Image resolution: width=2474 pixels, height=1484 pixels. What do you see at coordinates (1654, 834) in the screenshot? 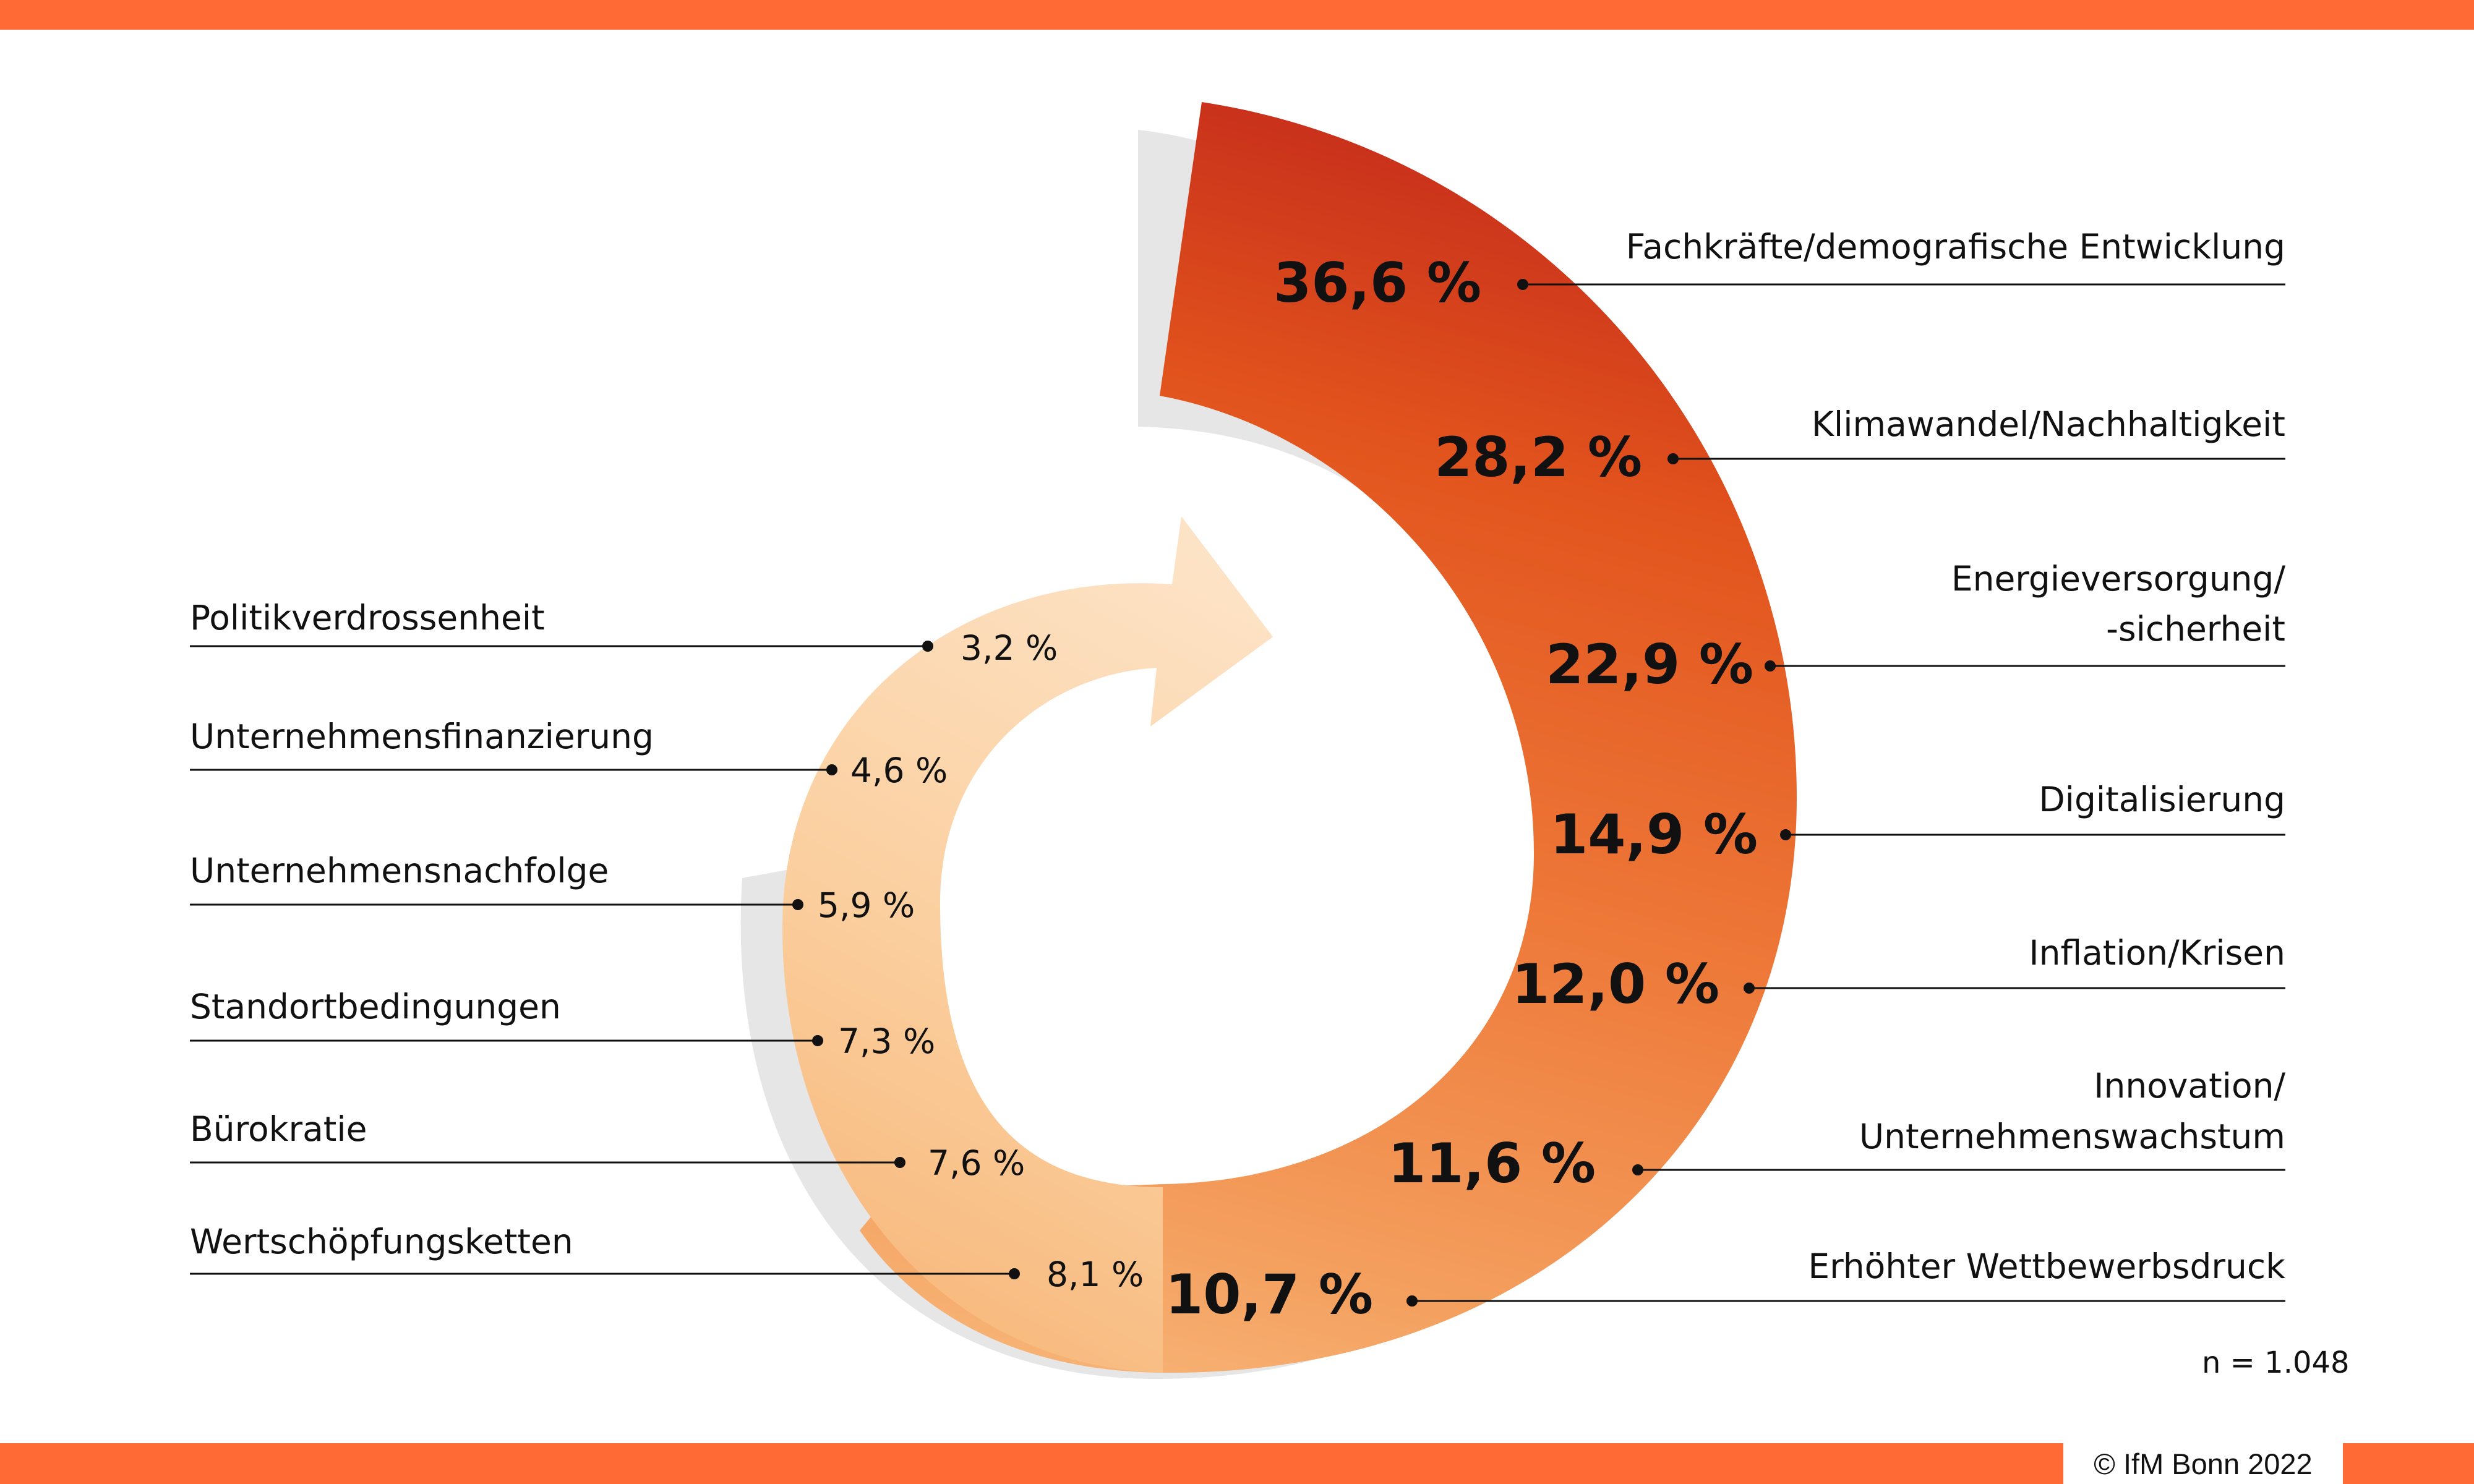
I see `value-label: 14,9 %` at bounding box center [1654, 834].